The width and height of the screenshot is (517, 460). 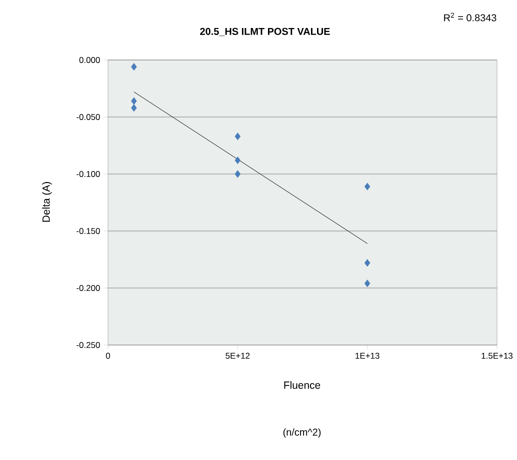 What do you see at coordinates (88, 174) in the screenshot?
I see `y-tick-label: -0.100` at bounding box center [88, 174].